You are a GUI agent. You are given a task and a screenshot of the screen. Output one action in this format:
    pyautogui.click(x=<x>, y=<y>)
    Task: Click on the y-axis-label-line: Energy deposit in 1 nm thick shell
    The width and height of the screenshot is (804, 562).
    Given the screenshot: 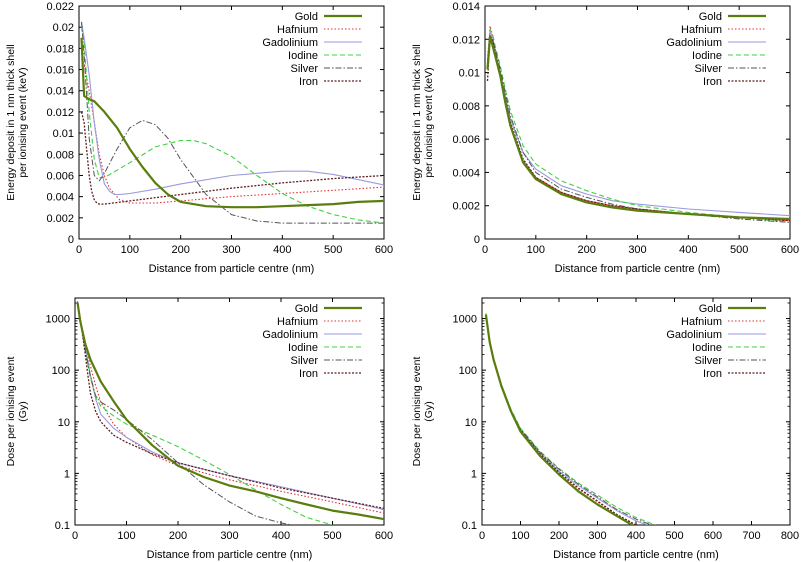 What is the action you would take?
    pyautogui.click(x=11, y=122)
    